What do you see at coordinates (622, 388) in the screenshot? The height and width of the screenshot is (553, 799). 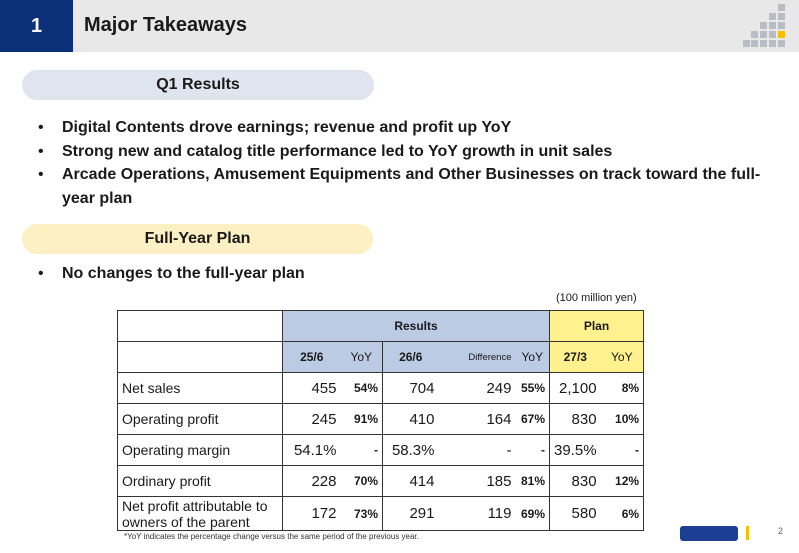 I see `yoy-cell: 8%` at bounding box center [622, 388].